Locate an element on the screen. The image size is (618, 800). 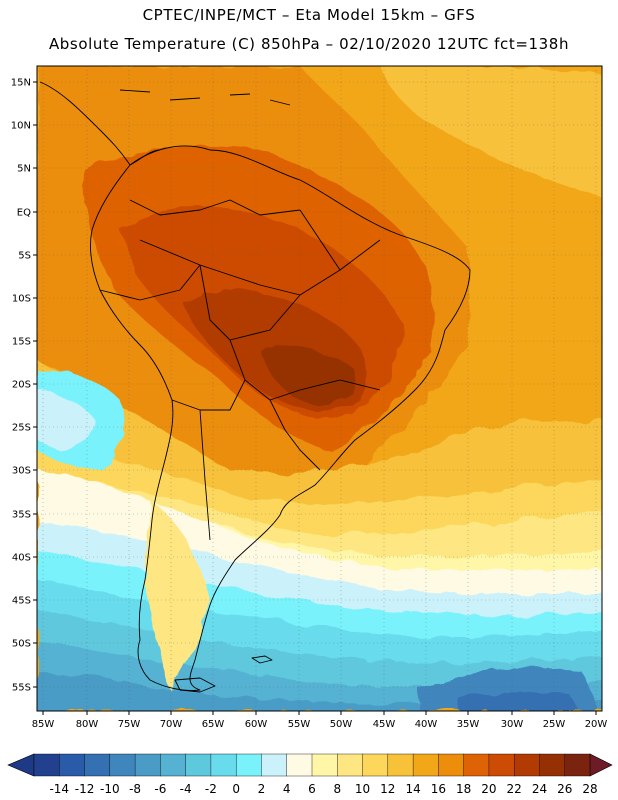
lat-label: 50S is located at coordinates (21, 644).